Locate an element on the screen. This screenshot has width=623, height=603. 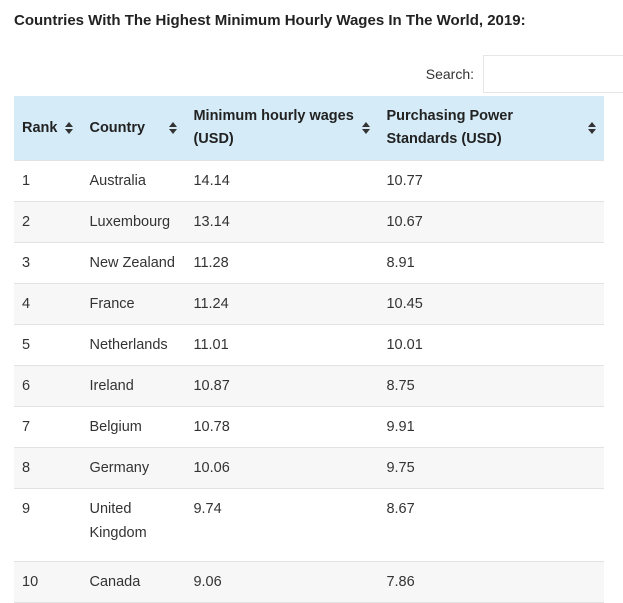
cell-country: New Zealand is located at coordinates (133, 263).